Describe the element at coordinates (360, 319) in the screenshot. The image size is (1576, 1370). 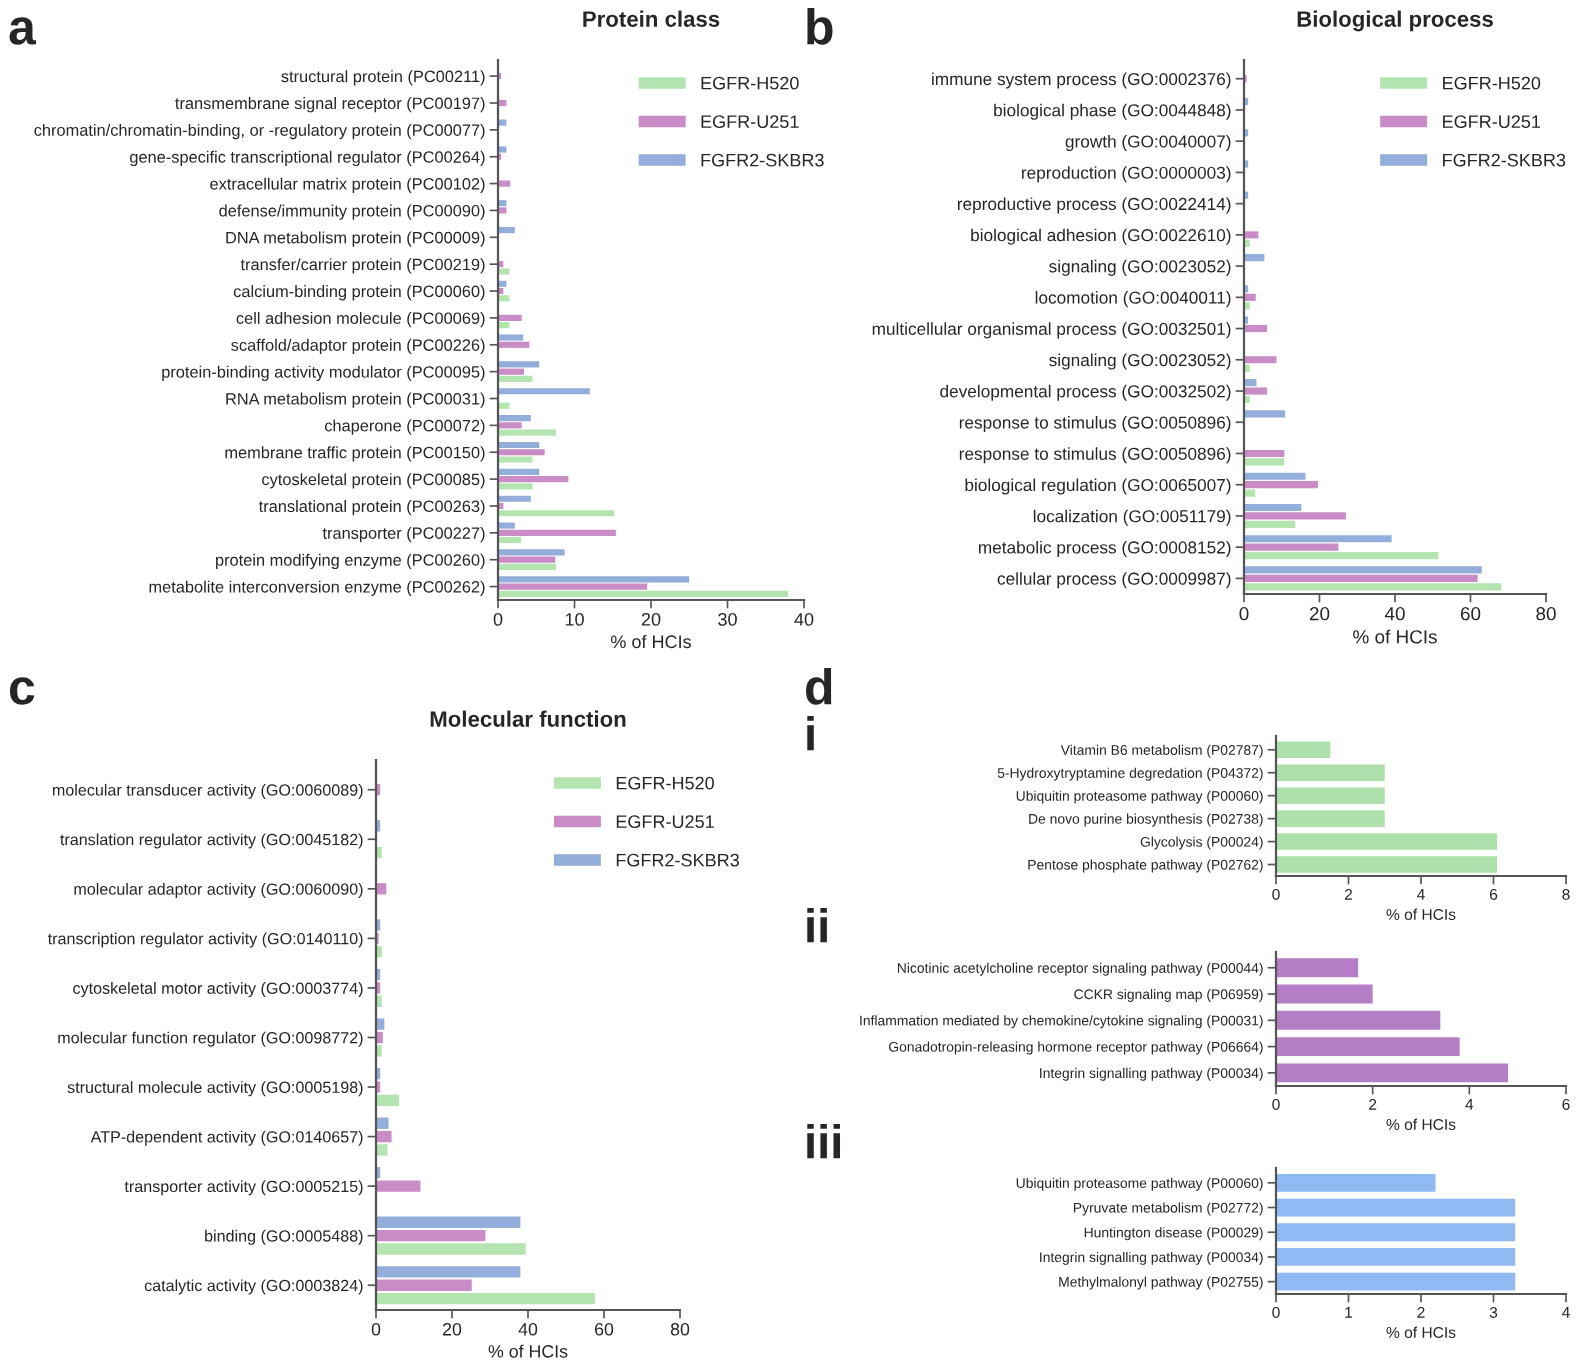
I see `y-tick-label: cell adhesion molecule (PC00069)` at that location.